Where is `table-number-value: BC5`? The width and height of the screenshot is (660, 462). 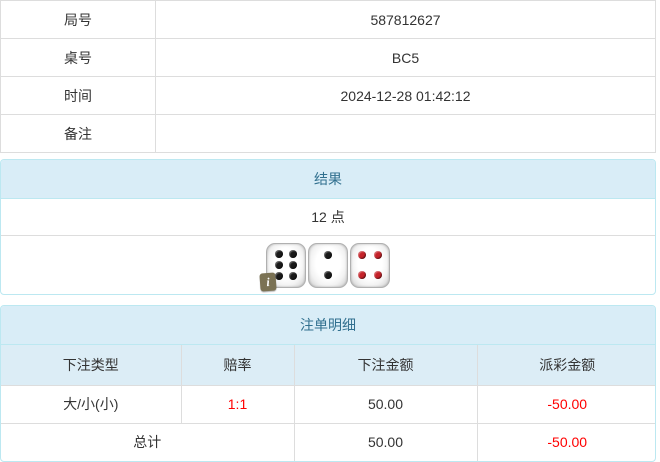 table-number-value: BC5 is located at coordinates (405, 57).